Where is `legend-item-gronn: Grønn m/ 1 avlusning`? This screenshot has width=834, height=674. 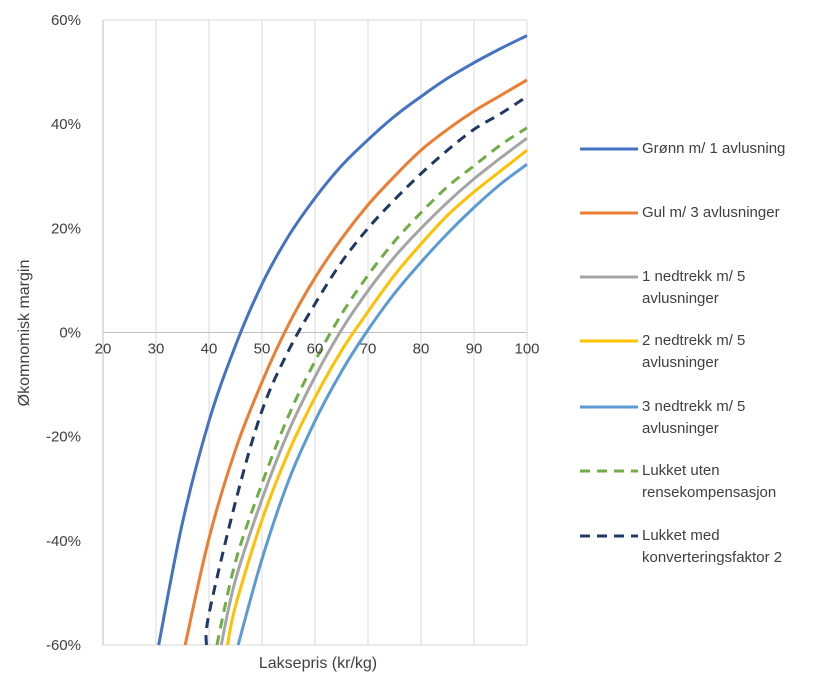 legend-item-gronn: Grønn m/ 1 avlusning is located at coordinates (681, 149).